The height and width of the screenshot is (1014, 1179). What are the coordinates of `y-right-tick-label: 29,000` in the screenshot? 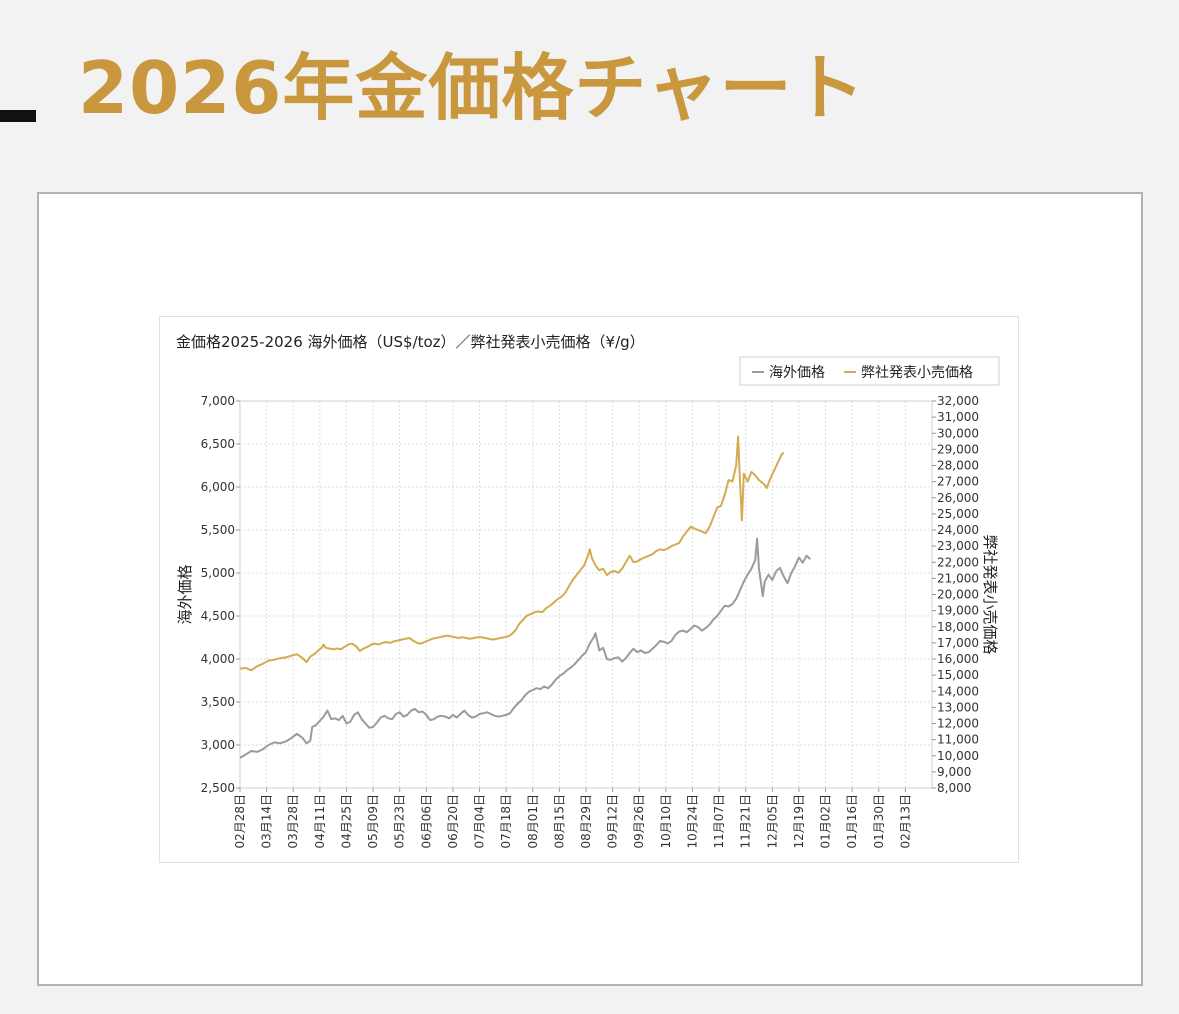 It's located at (958, 449).